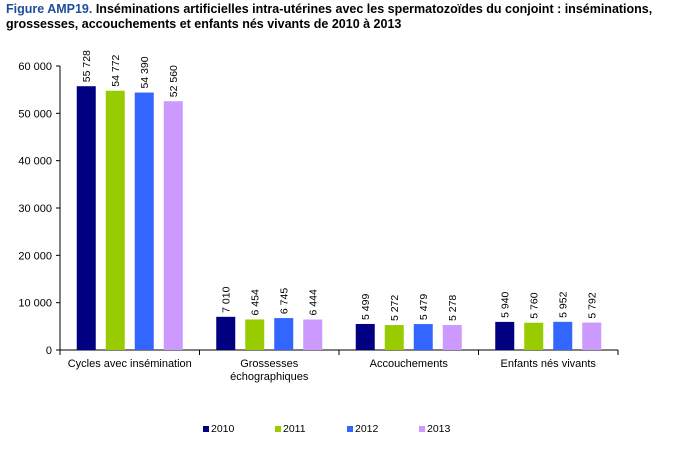  What do you see at coordinates (227, 299) in the screenshot?
I see `data-label: 7 010` at bounding box center [227, 299].